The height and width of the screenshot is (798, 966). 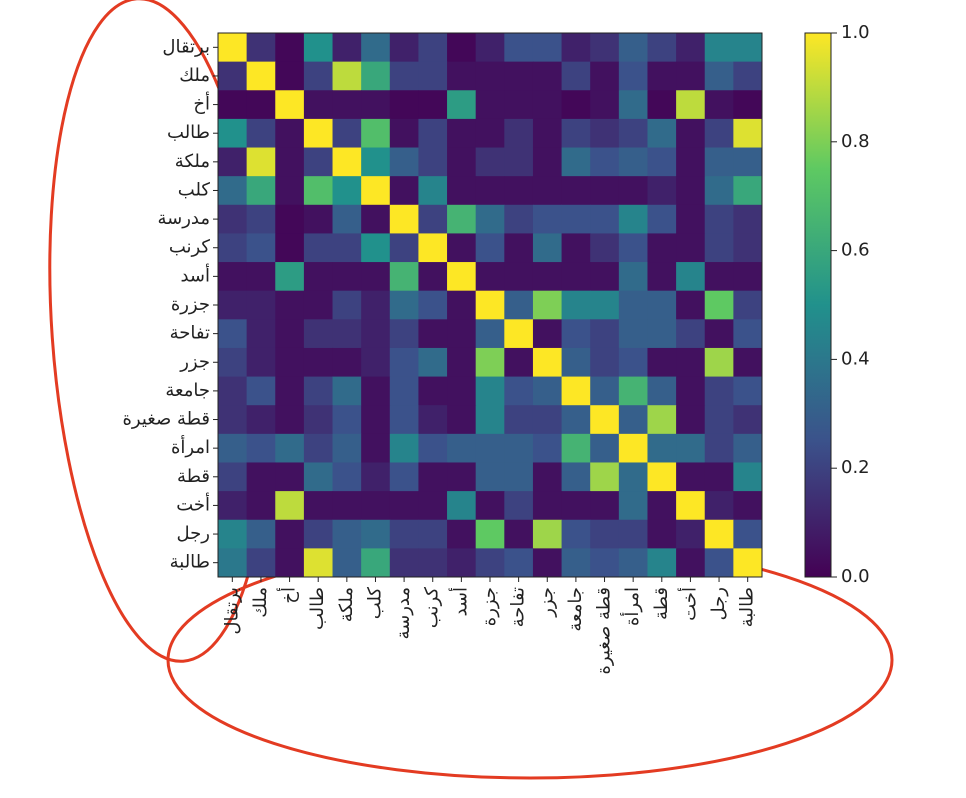 What do you see at coordinates (260, 602) in the screenshot?
I see `x-tick-label: ملك` at bounding box center [260, 602].